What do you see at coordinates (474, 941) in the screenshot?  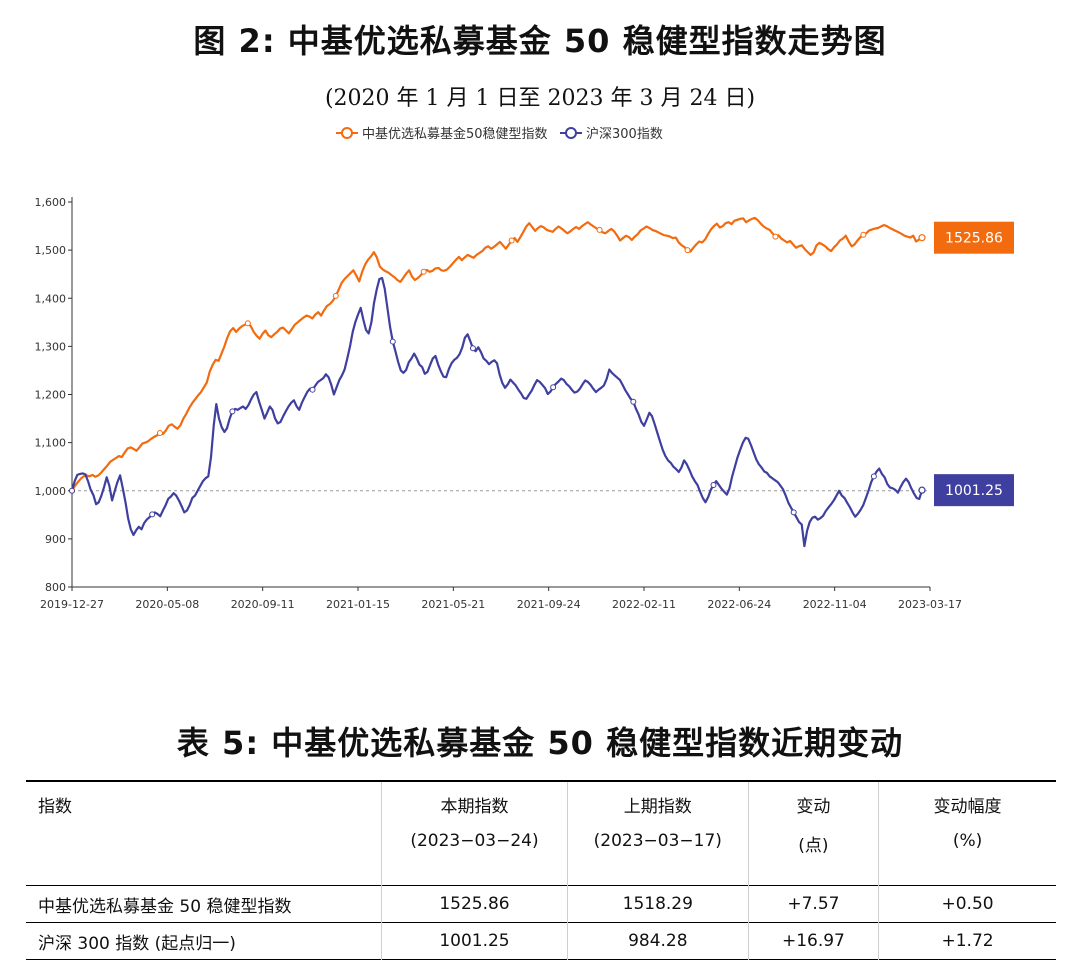 I see `cell-current: 1001.25` at bounding box center [474, 941].